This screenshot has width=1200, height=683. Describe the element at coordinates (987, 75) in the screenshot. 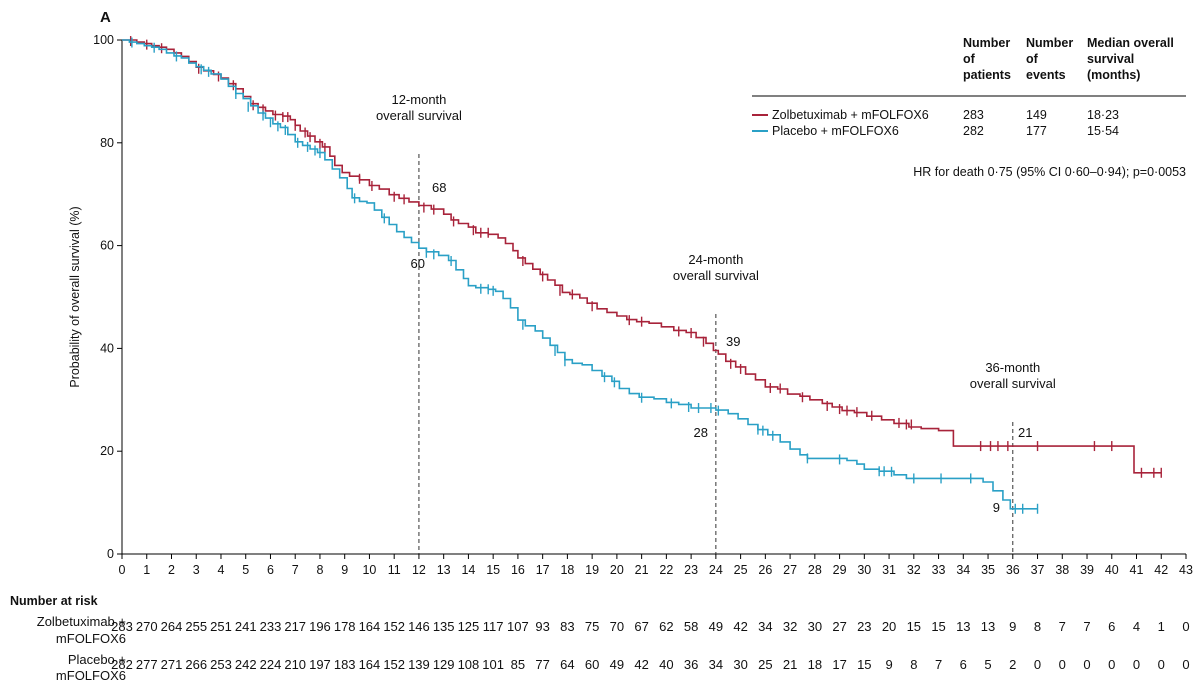

I see `header-patients-3: patients` at that location.